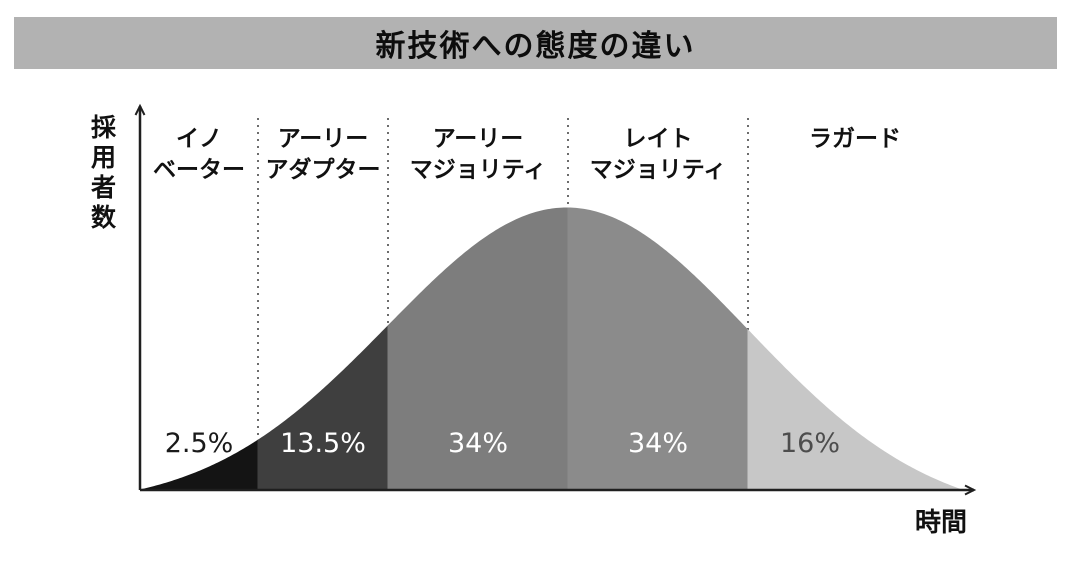 The width and height of the screenshot is (1071, 565). What do you see at coordinates (941, 523) in the screenshot?
I see `x-axis-label: 時間` at bounding box center [941, 523].